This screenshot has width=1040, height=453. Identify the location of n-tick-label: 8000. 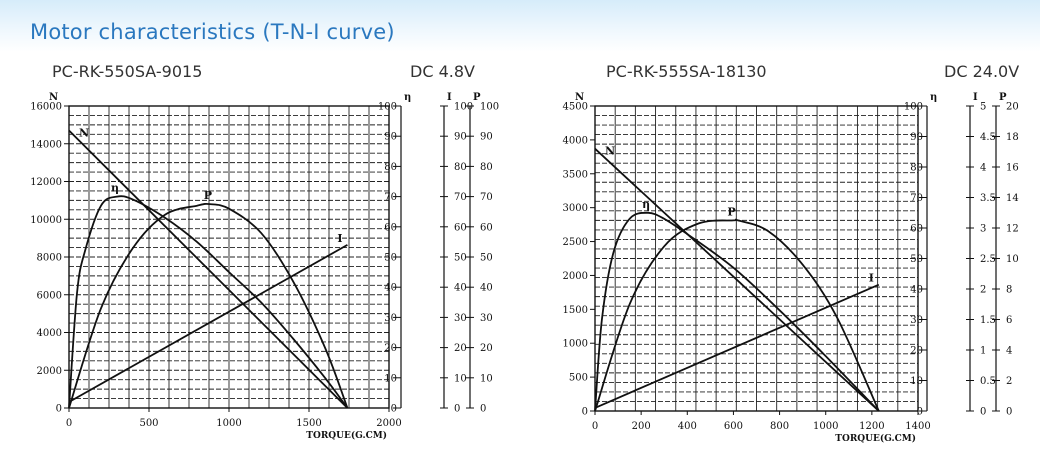
(49, 258).